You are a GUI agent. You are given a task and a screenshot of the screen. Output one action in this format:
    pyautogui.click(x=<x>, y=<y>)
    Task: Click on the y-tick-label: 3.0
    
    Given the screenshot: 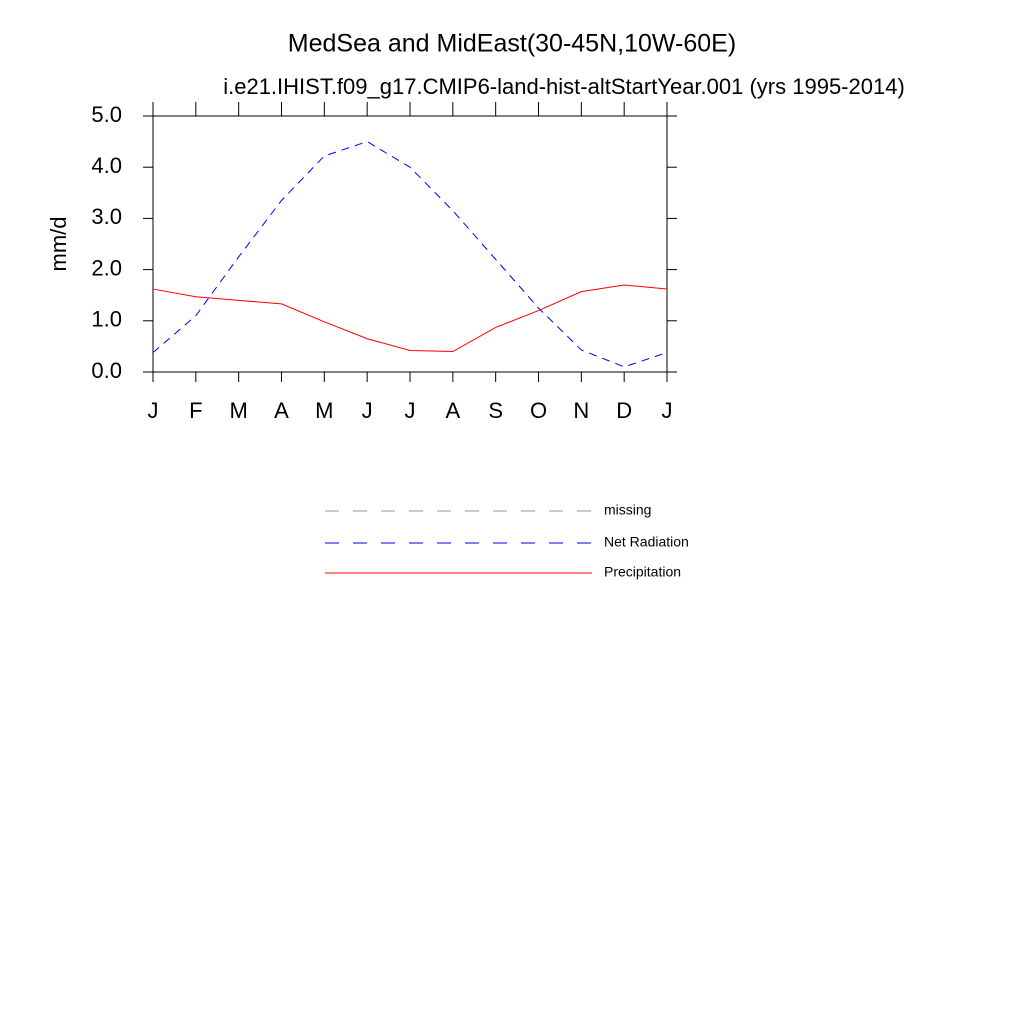 What is the action you would take?
    pyautogui.click(x=106, y=216)
    